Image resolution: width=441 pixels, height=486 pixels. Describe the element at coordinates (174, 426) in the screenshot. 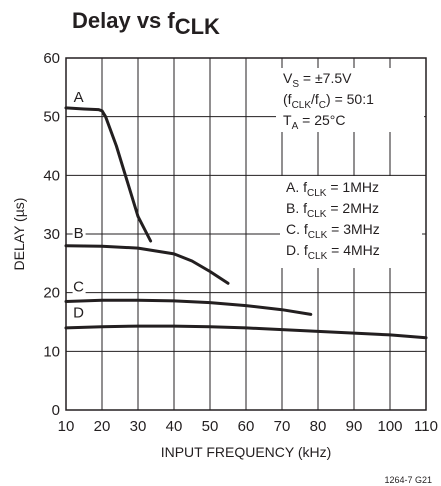

I see `x-tick-label: 40` at that location.